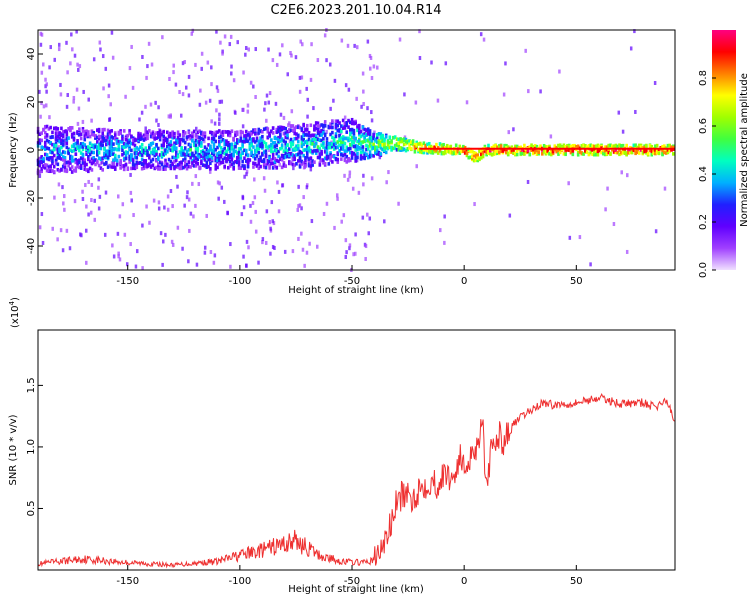  What do you see at coordinates (14, 312) in the screenshot?
I see `snr-y-multiplier: (x104)` at bounding box center [14, 312].